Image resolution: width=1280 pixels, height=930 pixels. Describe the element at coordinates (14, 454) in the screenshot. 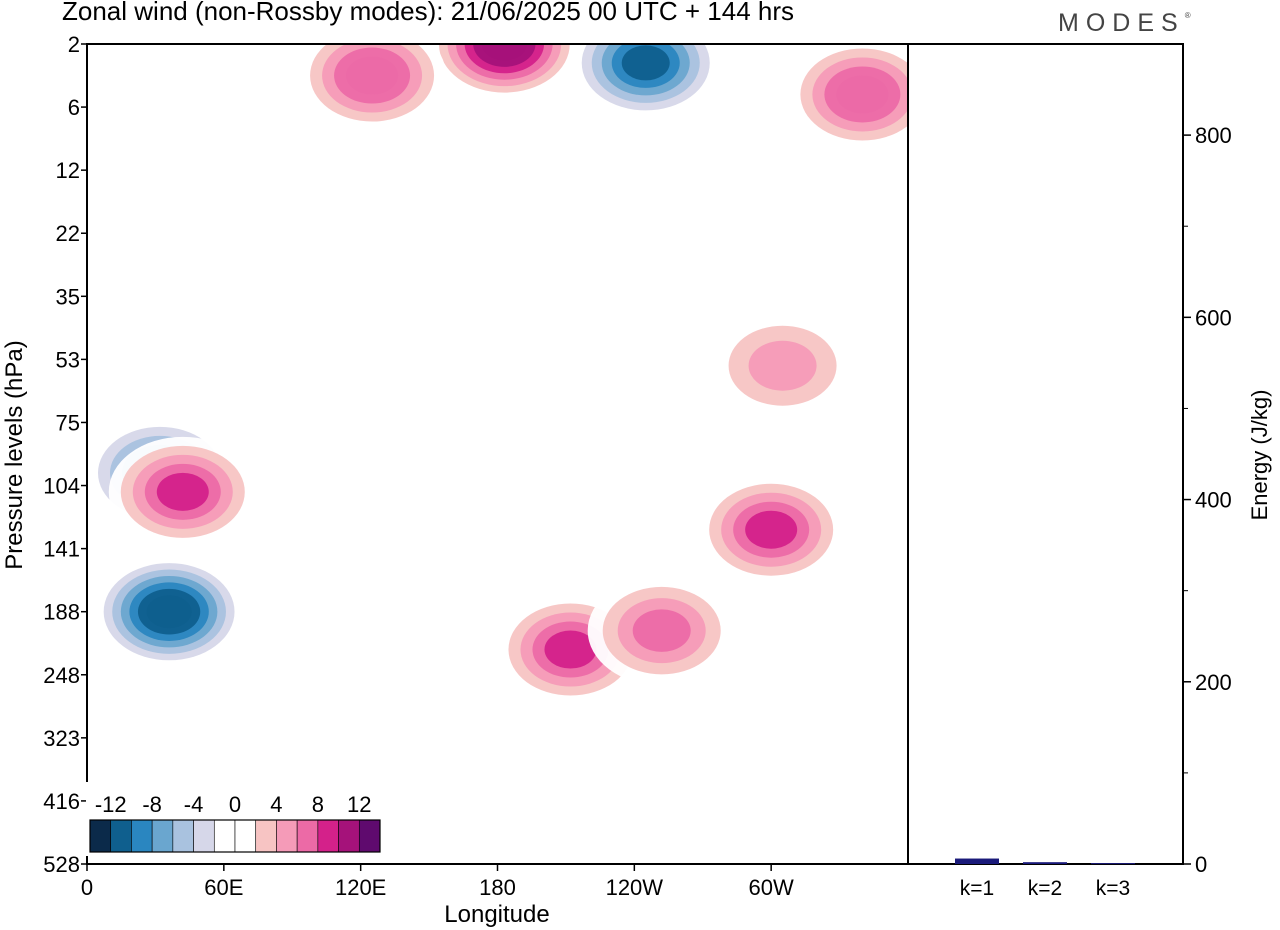

I see `y-axis-label: Pressure levels (hPa)` at that location.